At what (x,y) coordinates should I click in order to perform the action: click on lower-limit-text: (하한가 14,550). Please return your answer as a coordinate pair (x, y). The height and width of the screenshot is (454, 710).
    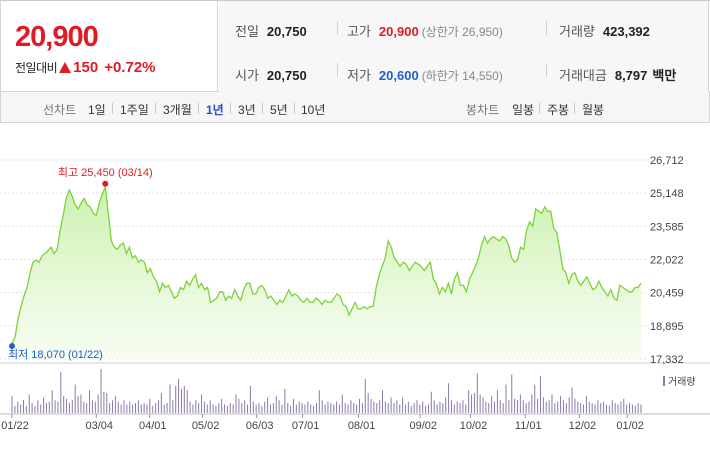
    Looking at the image, I should click on (462, 76).